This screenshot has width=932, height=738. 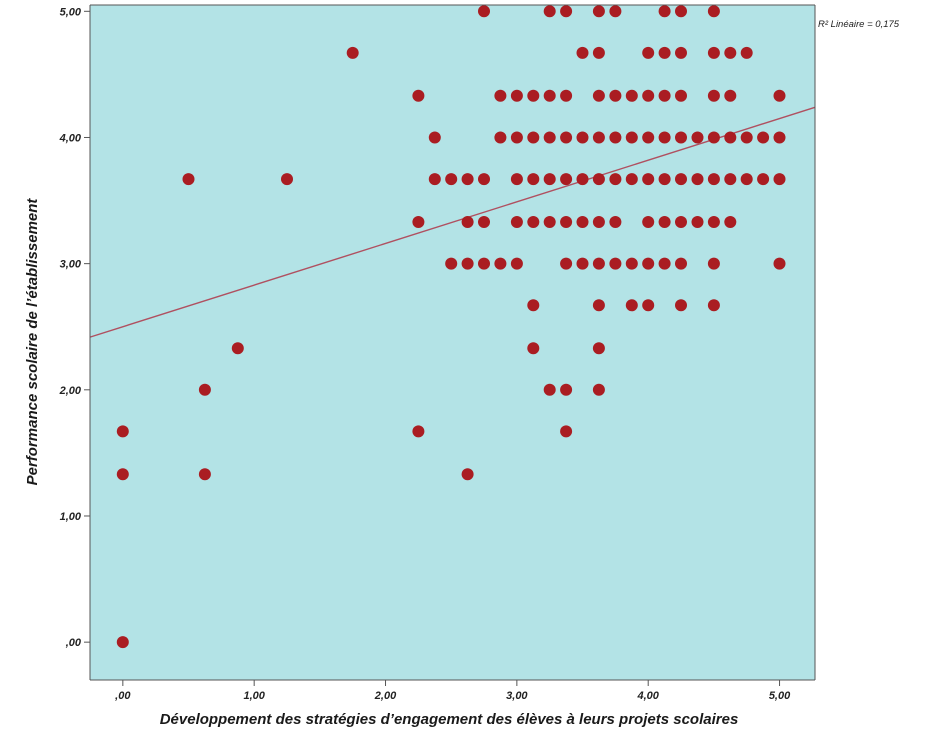 I want to click on x-tick-label: 3,00, so click(x=517, y=696).